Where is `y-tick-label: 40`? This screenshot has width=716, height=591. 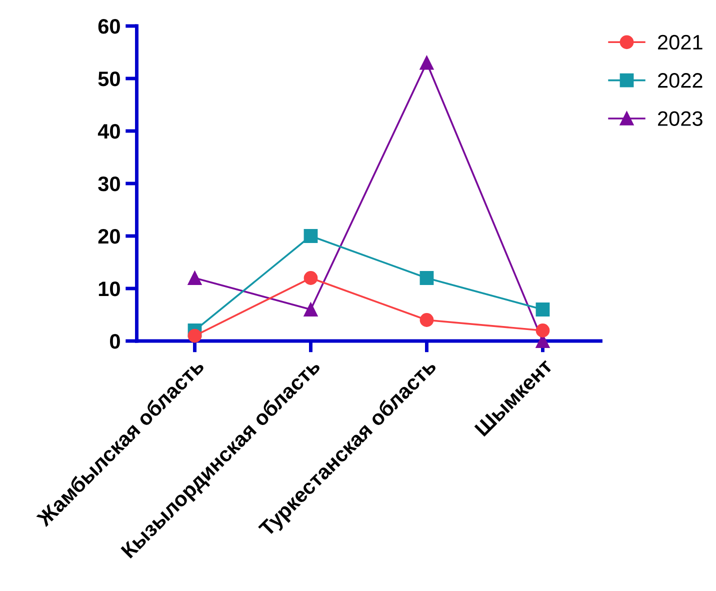 y-tick-label: 40 is located at coordinates (109, 131).